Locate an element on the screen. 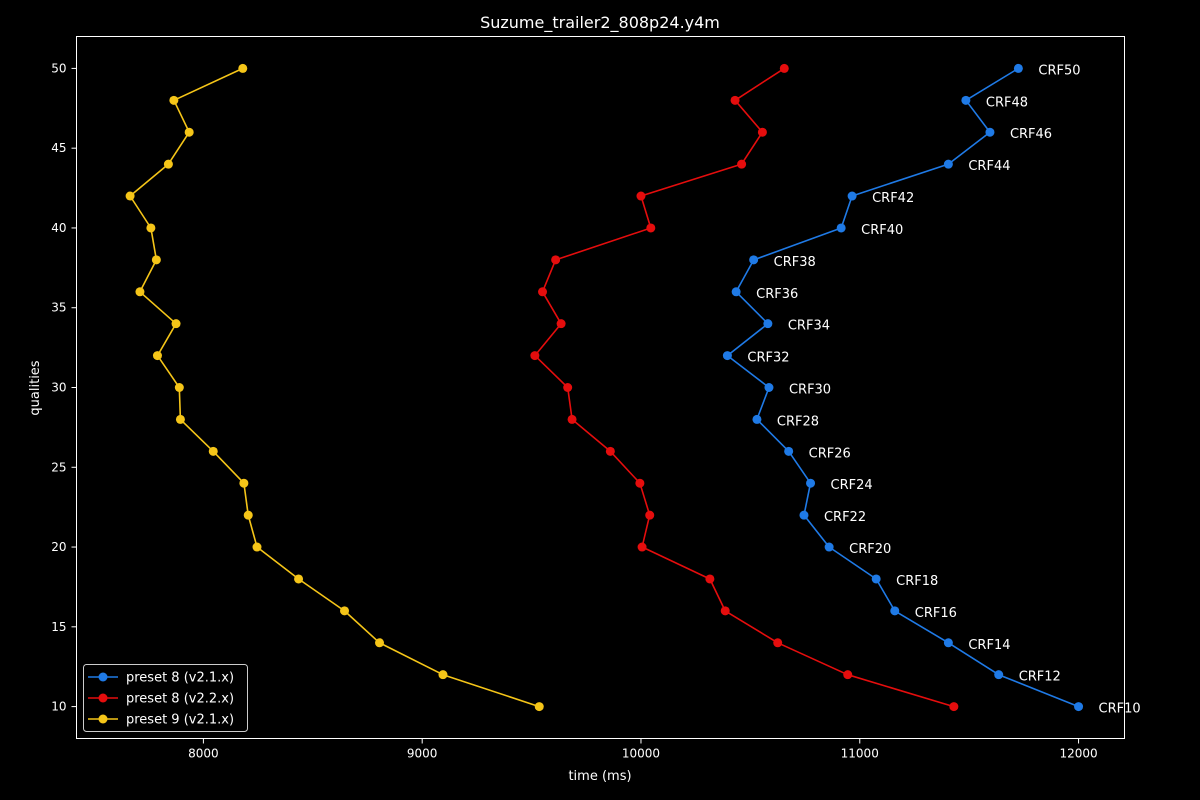  crf-label: CRF18 is located at coordinates (917, 581).